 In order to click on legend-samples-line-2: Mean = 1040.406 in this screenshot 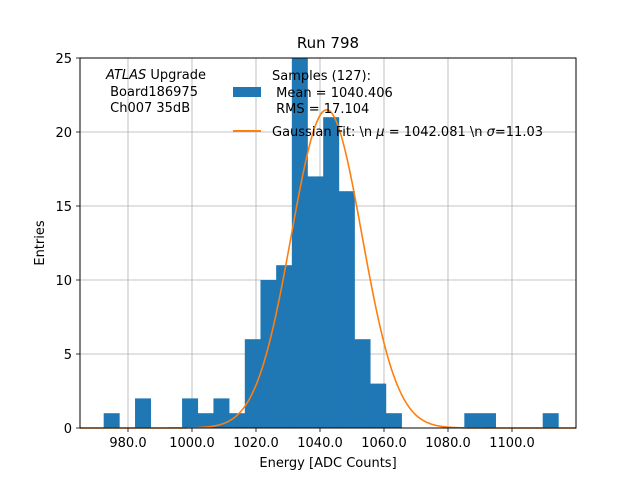, I will do `click(332, 93)`.